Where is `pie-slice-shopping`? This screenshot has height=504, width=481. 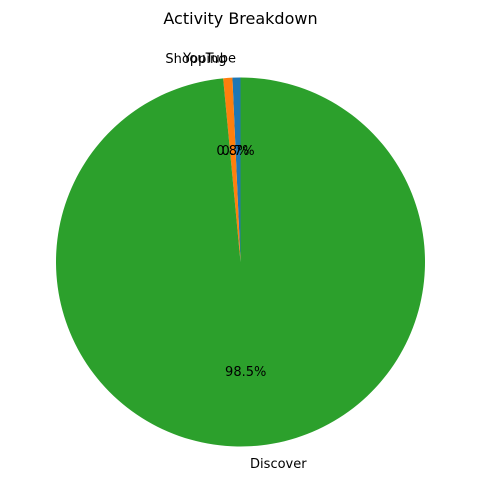 pie-slice-shopping is located at coordinates (232, 169).